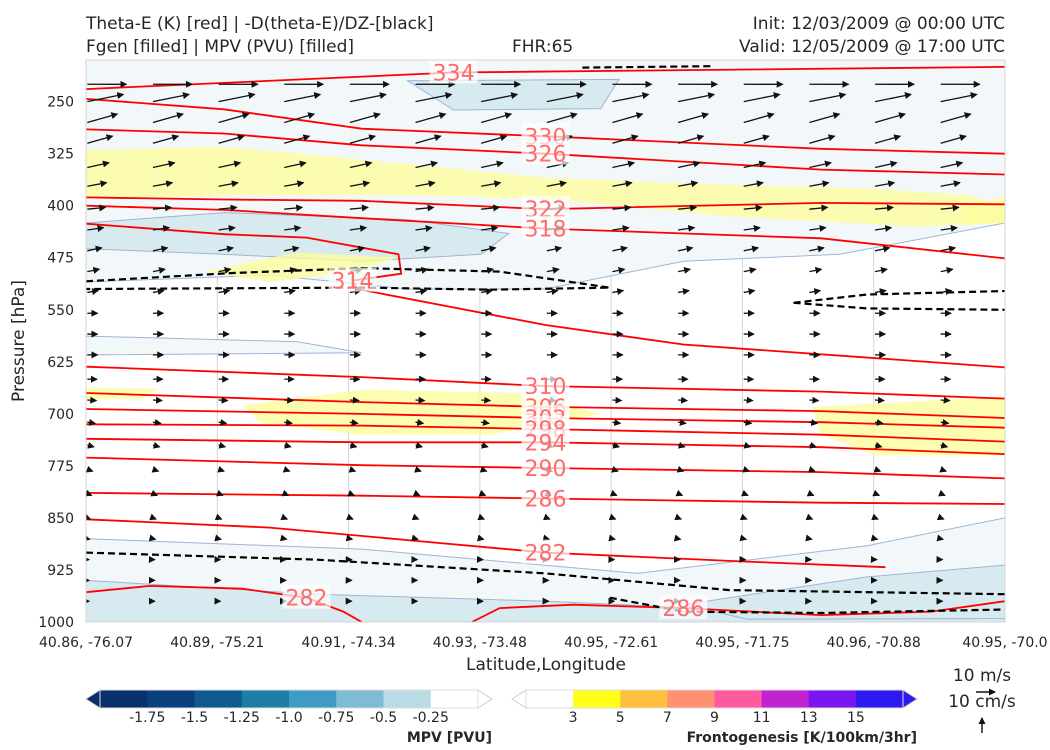 This screenshot has height=750, width=1050. Describe the element at coordinates (545, 152) in the screenshot. I see `theta-e-line` at that location.